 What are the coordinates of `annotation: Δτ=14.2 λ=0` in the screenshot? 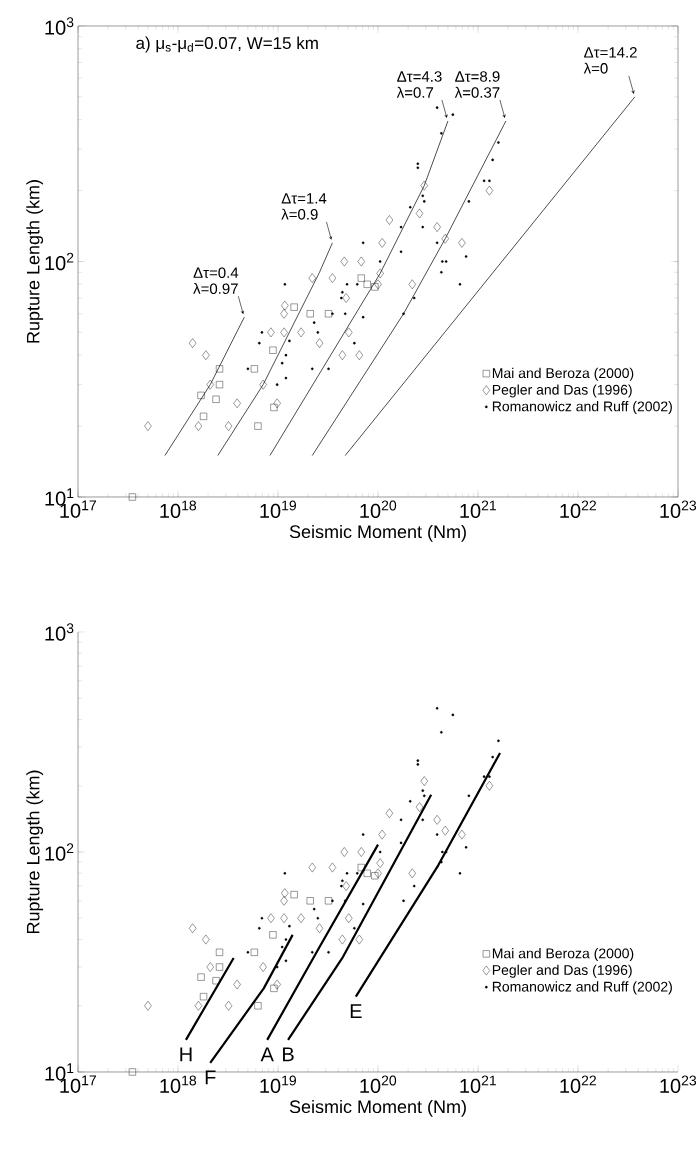 It's located at (610, 60).